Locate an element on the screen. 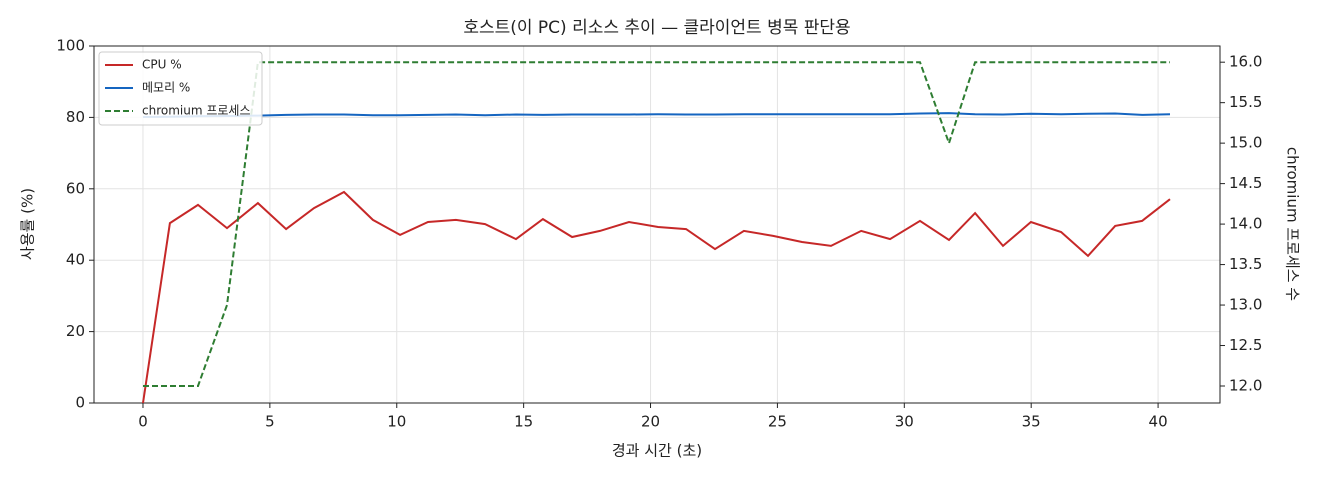 The height and width of the screenshot is (484, 1320). y2-tick-label: 12.5 is located at coordinates (1245, 345).